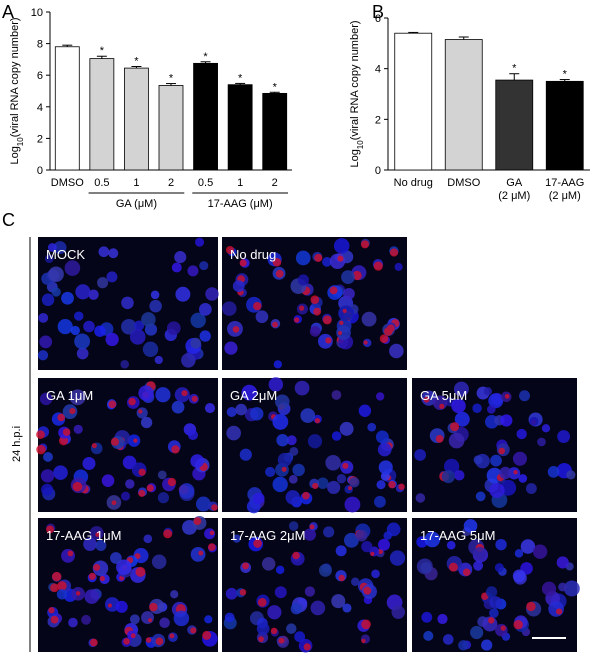 The height and width of the screenshot is (661, 600). I want to click on x-tick-label: 2, so click(171, 183).